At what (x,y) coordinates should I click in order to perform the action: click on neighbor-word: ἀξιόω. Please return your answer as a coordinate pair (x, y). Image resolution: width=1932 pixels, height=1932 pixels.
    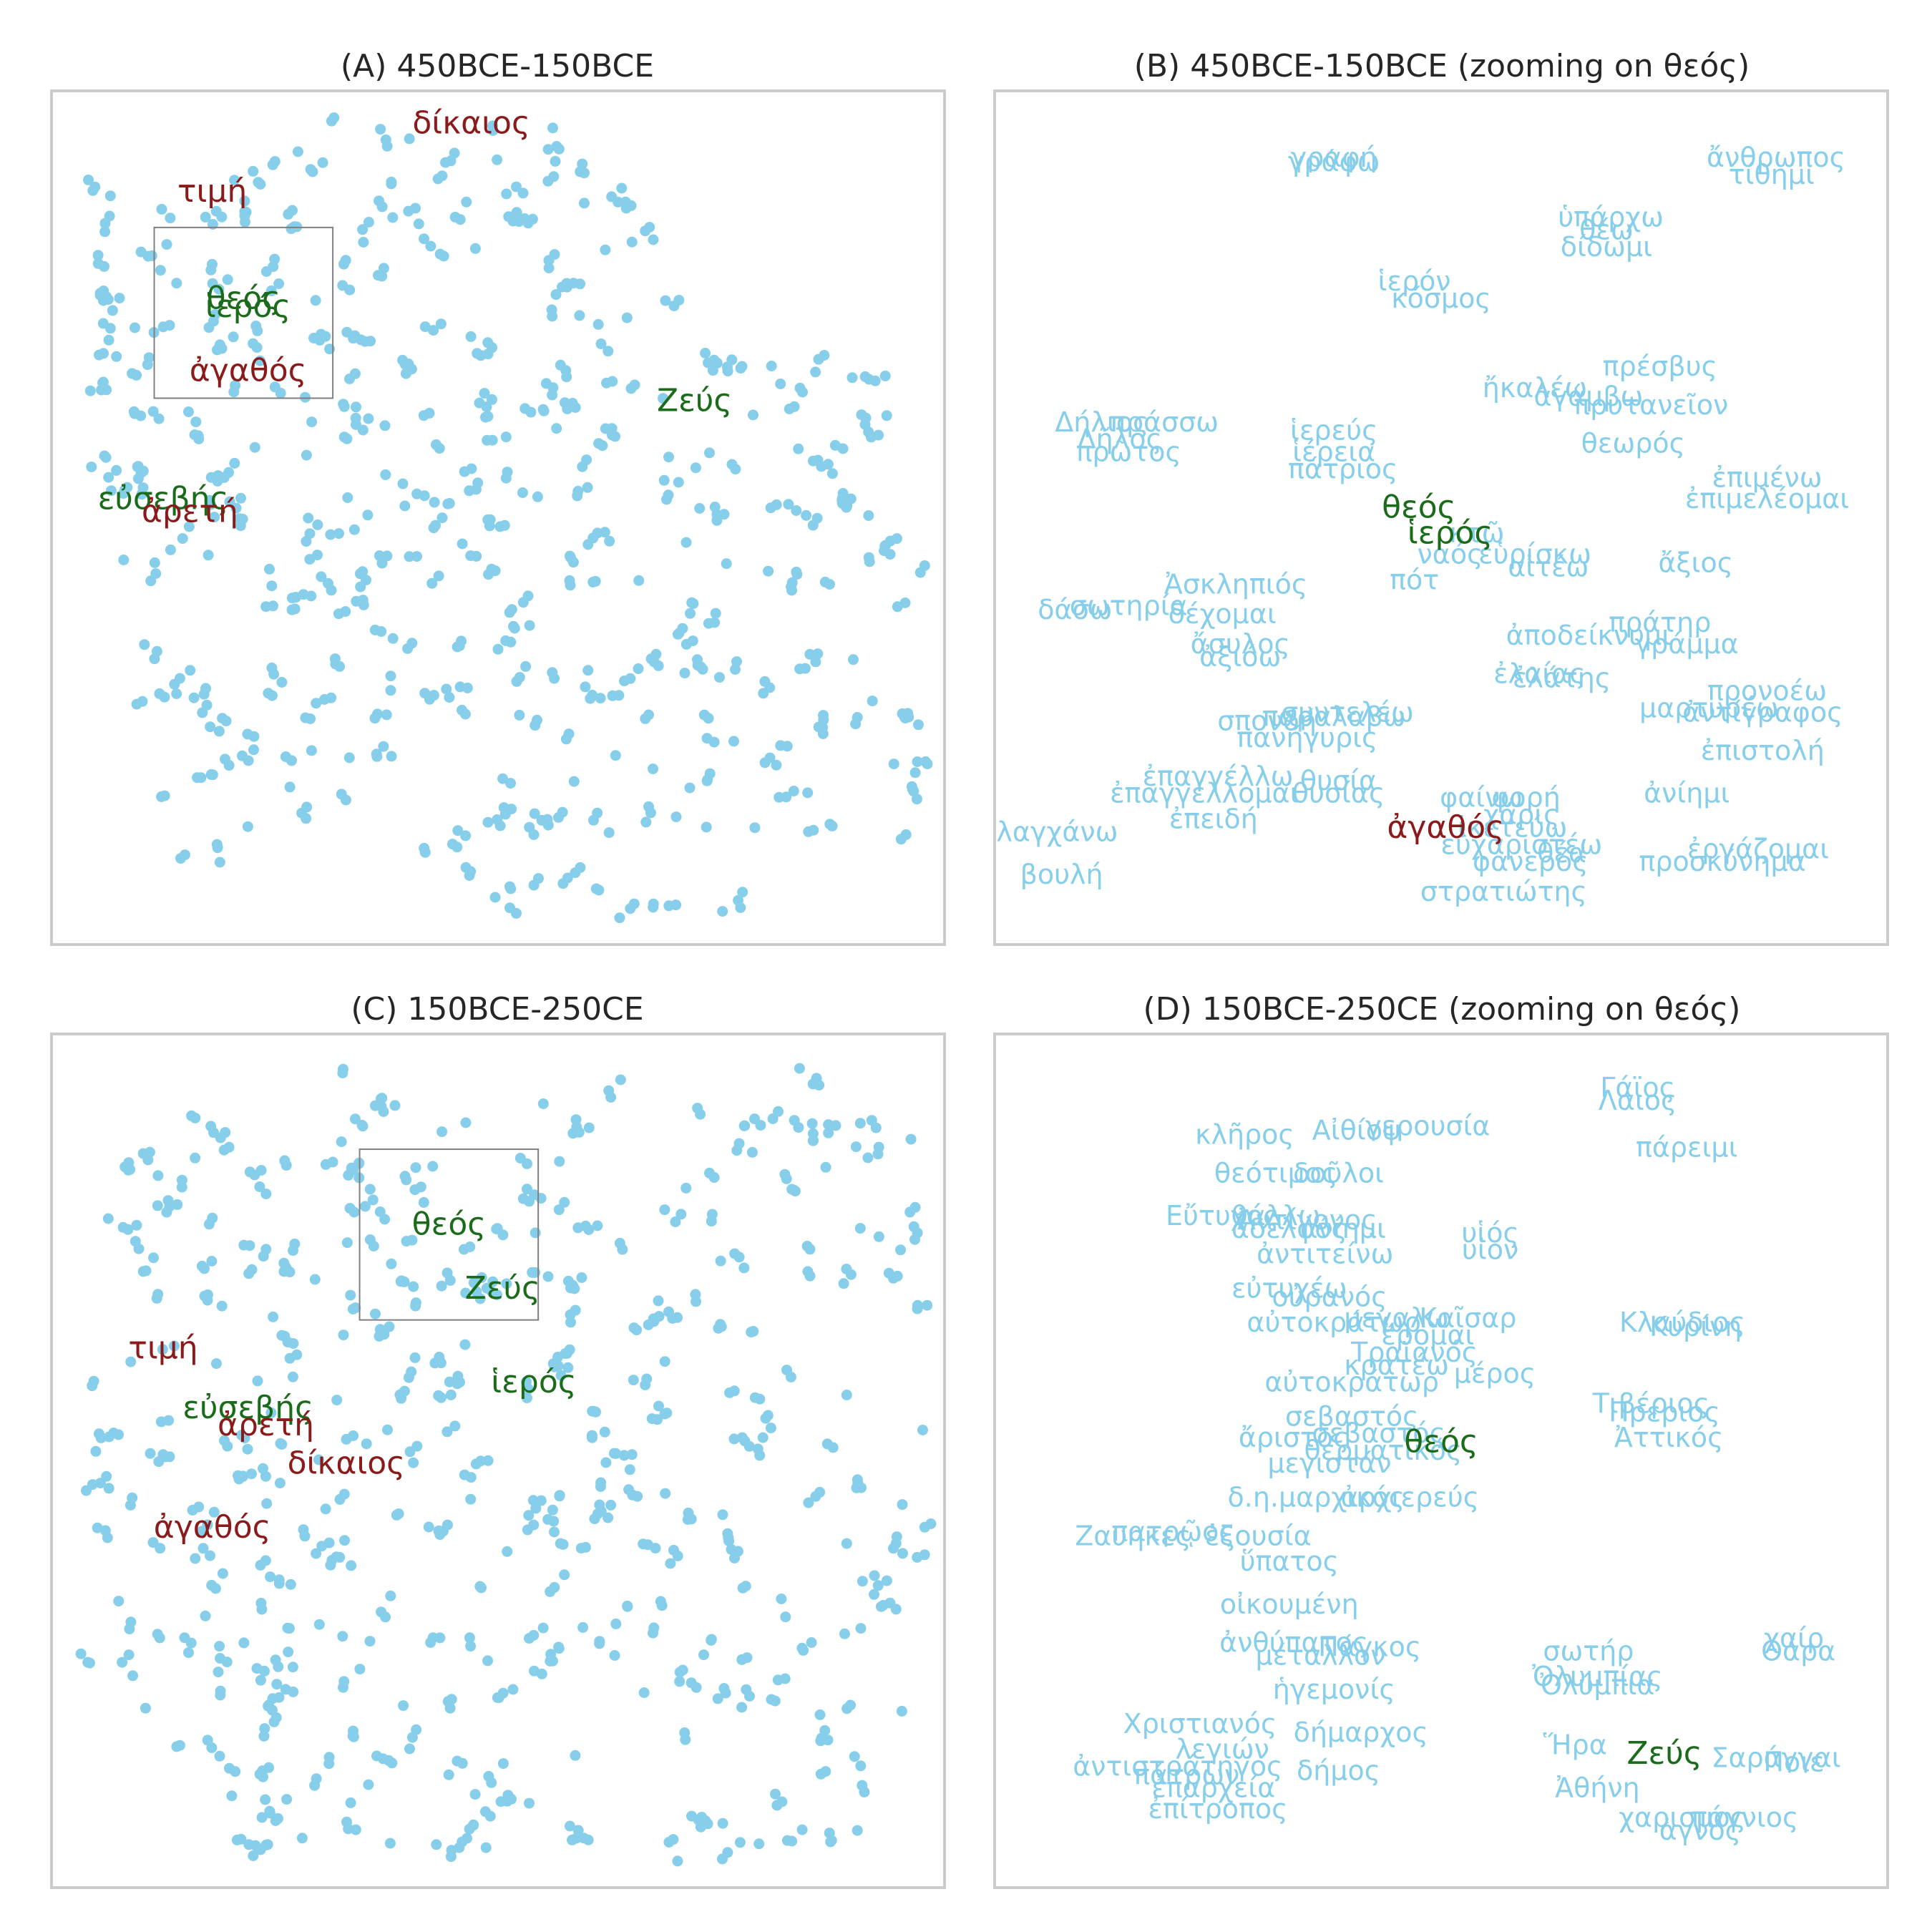
    Looking at the image, I should click on (1240, 657).